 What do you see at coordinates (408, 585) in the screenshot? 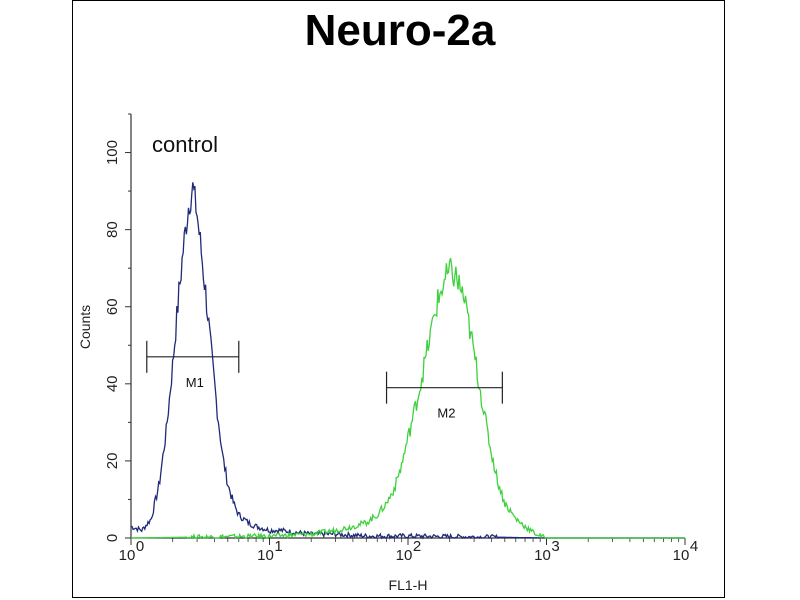
I see `x-axis-title: FL1-H` at bounding box center [408, 585].